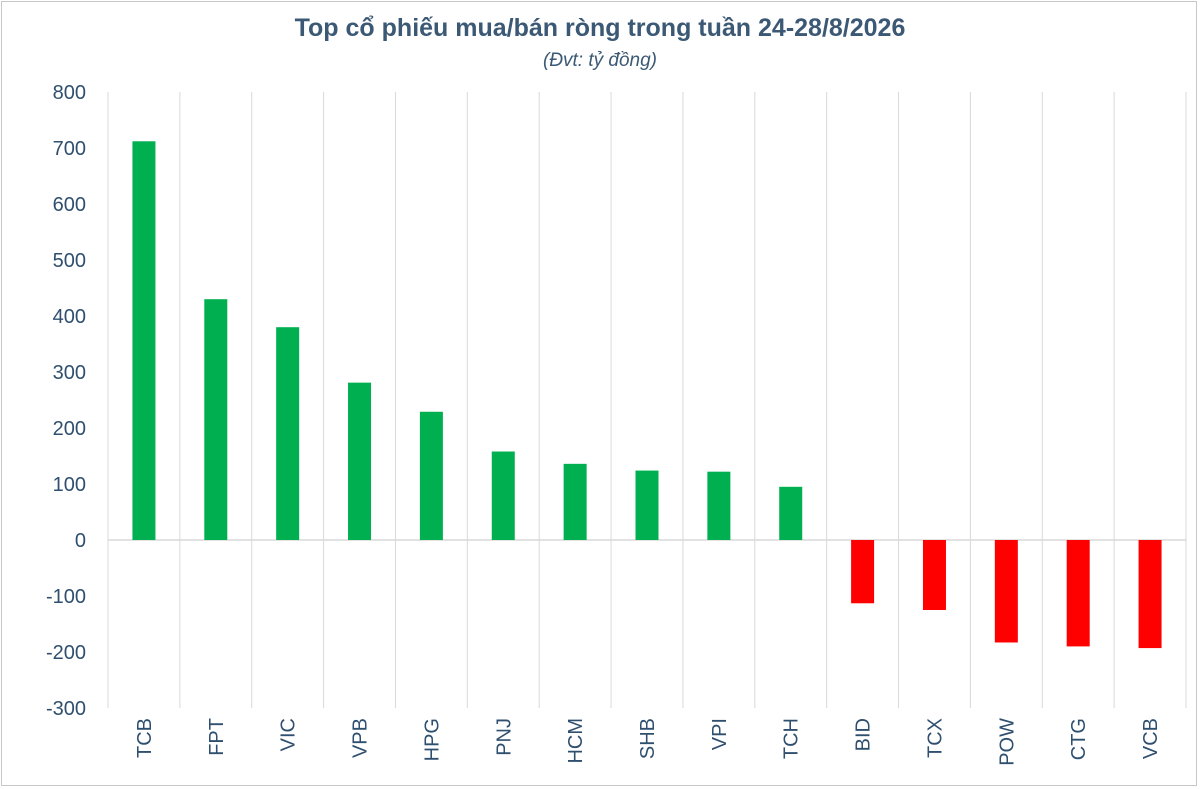 This screenshot has width=1200, height=789. Describe the element at coordinates (431, 475) in the screenshot. I see `bar-hpg` at that location.